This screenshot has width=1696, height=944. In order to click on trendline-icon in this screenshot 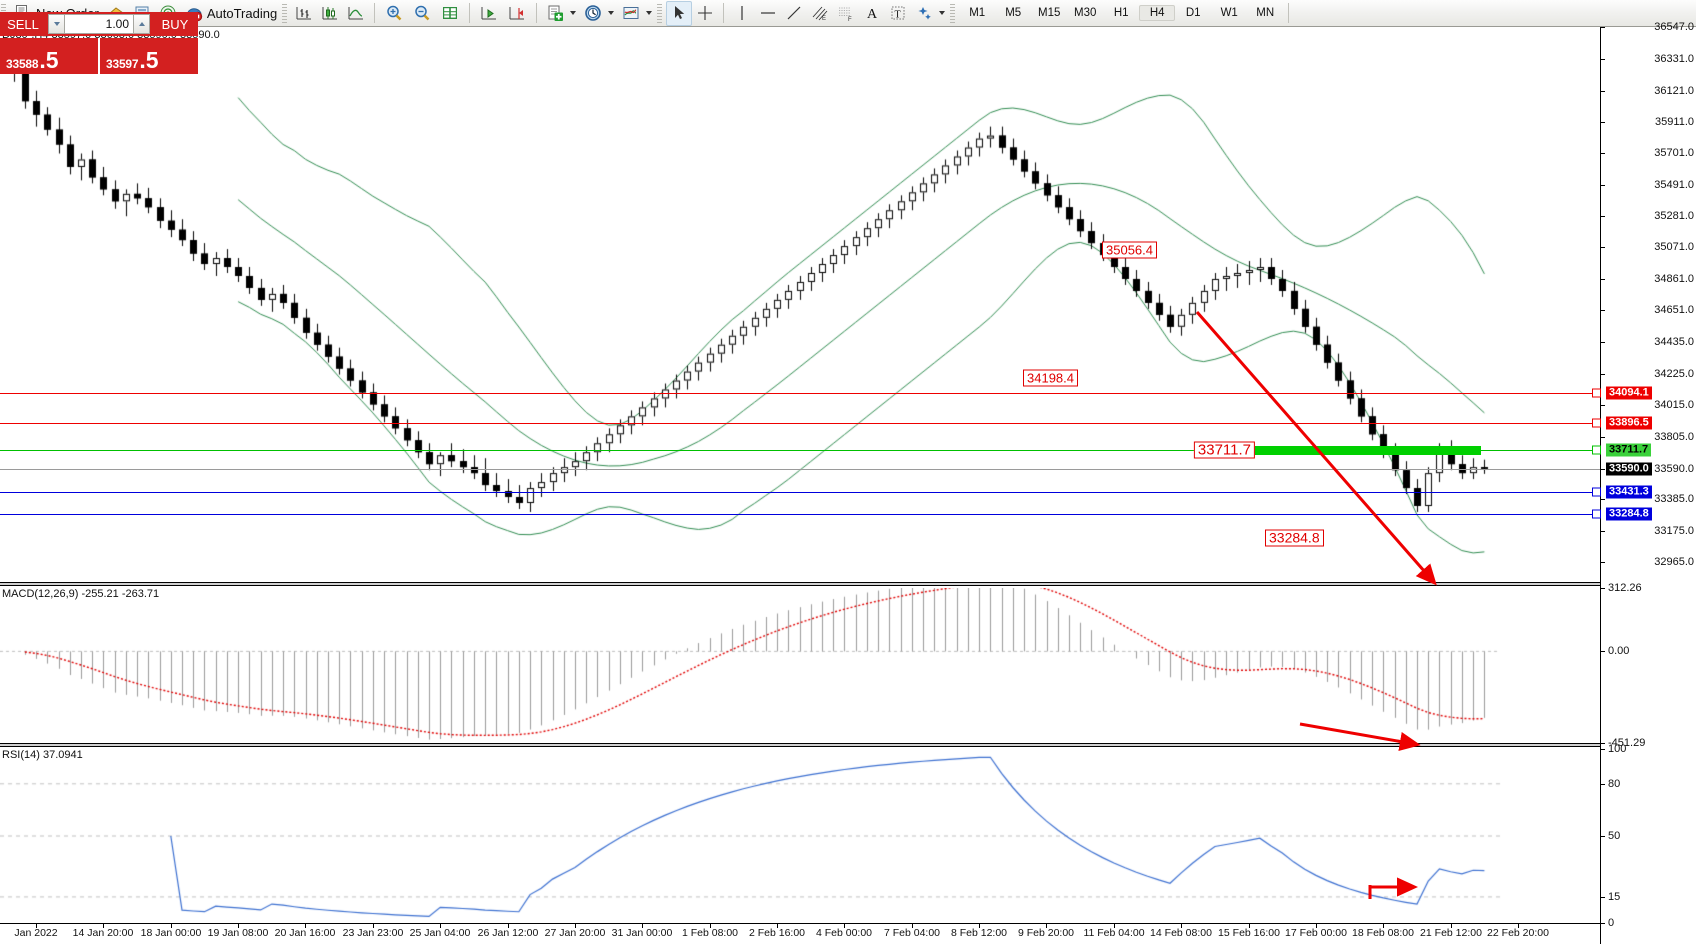, I will do `click(794, 13)`.